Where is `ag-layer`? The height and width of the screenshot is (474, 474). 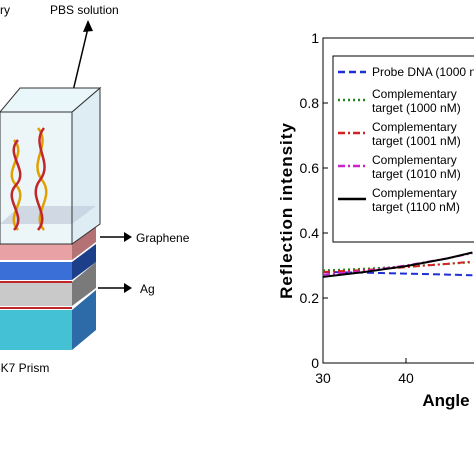 ag-layer is located at coordinates (36, 294).